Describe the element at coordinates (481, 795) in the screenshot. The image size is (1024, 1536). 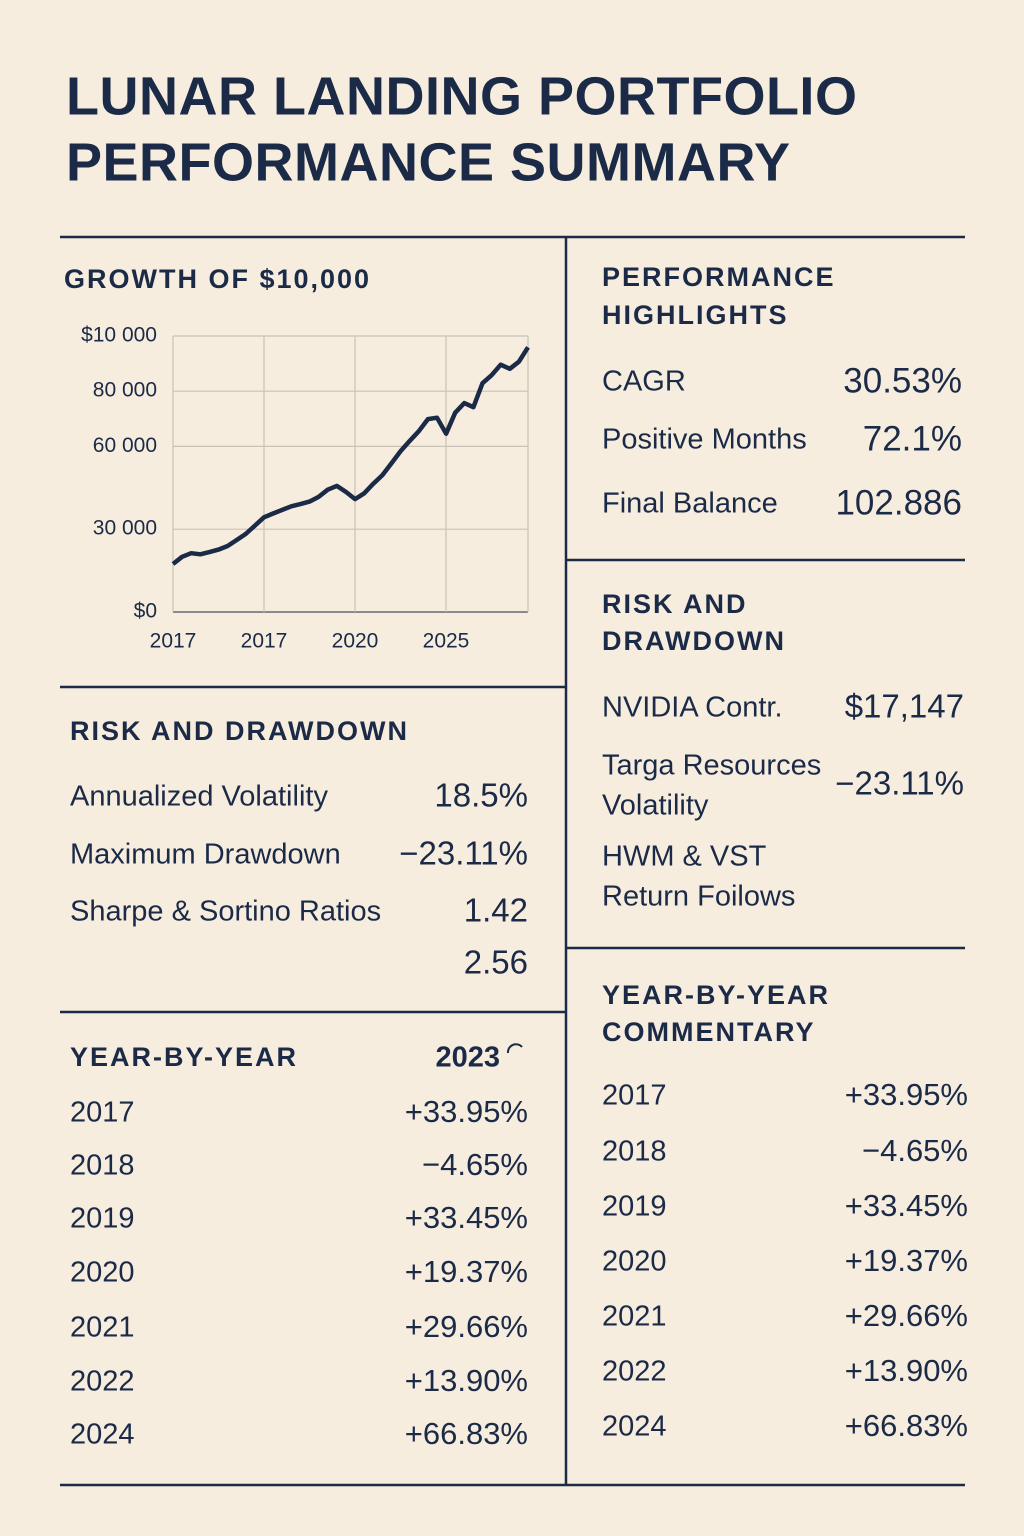
I see `row-value: 18.5%` at that location.